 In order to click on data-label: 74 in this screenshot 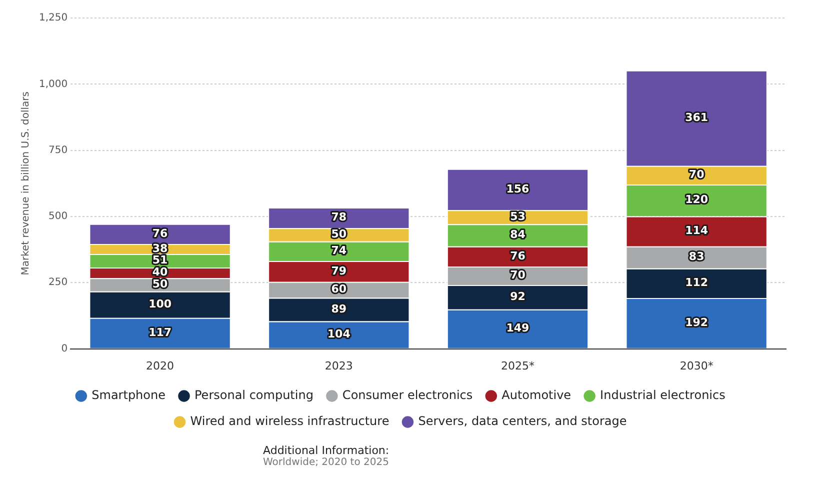, I will do `click(339, 251)`.